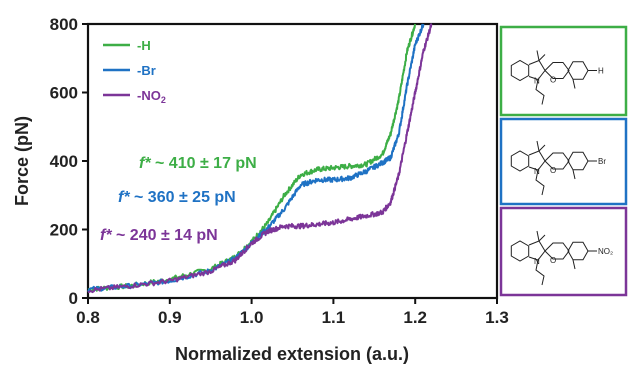  What do you see at coordinates (601, 71) in the screenshot?
I see `substituent-label: H` at bounding box center [601, 71].